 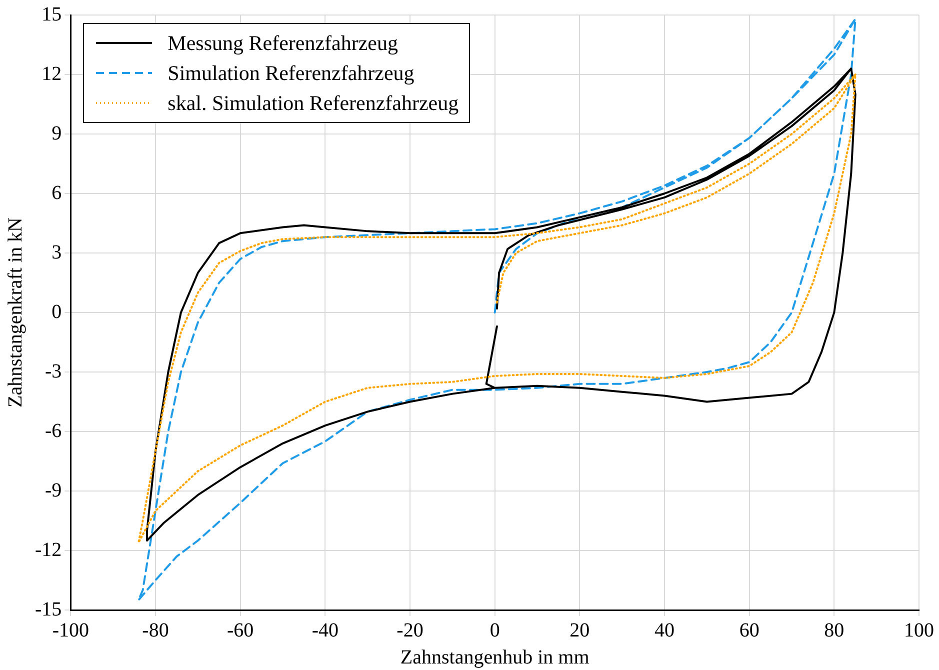 What do you see at coordinates (52, 73) in the screenshot?
I see `y-tick-label: 12` at bounding box center [52, 73].